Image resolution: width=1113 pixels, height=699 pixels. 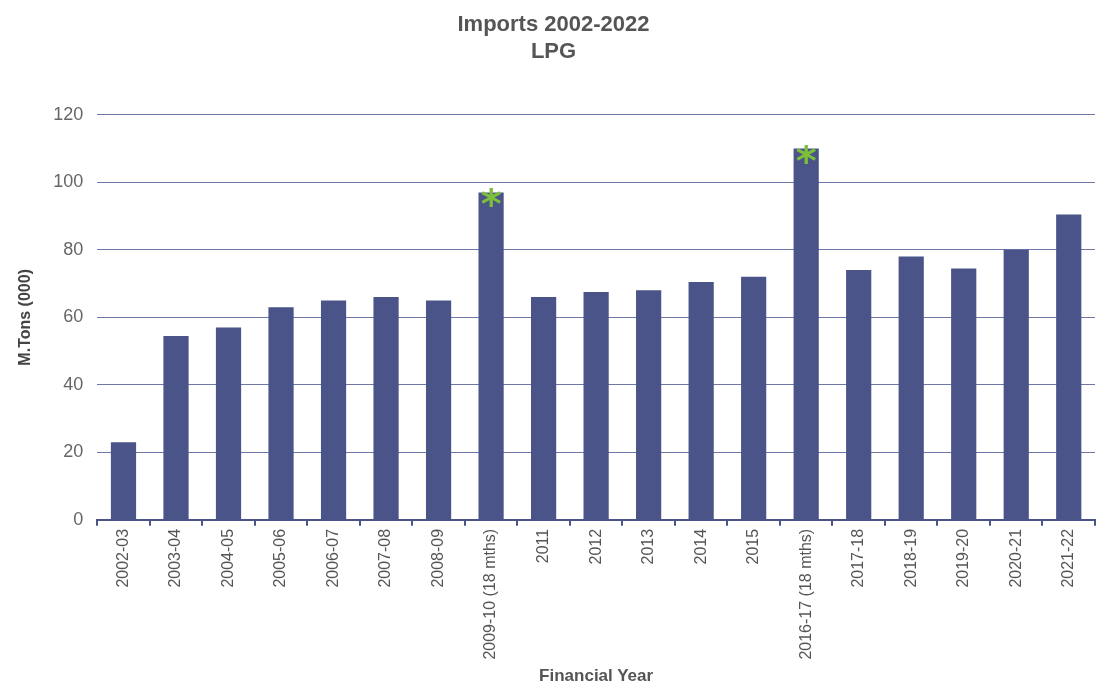 What do you see at coordinates (963, 558) in the screenshot?
I see `x-tick-label: 2019-20` at bounding box center [963, 558].